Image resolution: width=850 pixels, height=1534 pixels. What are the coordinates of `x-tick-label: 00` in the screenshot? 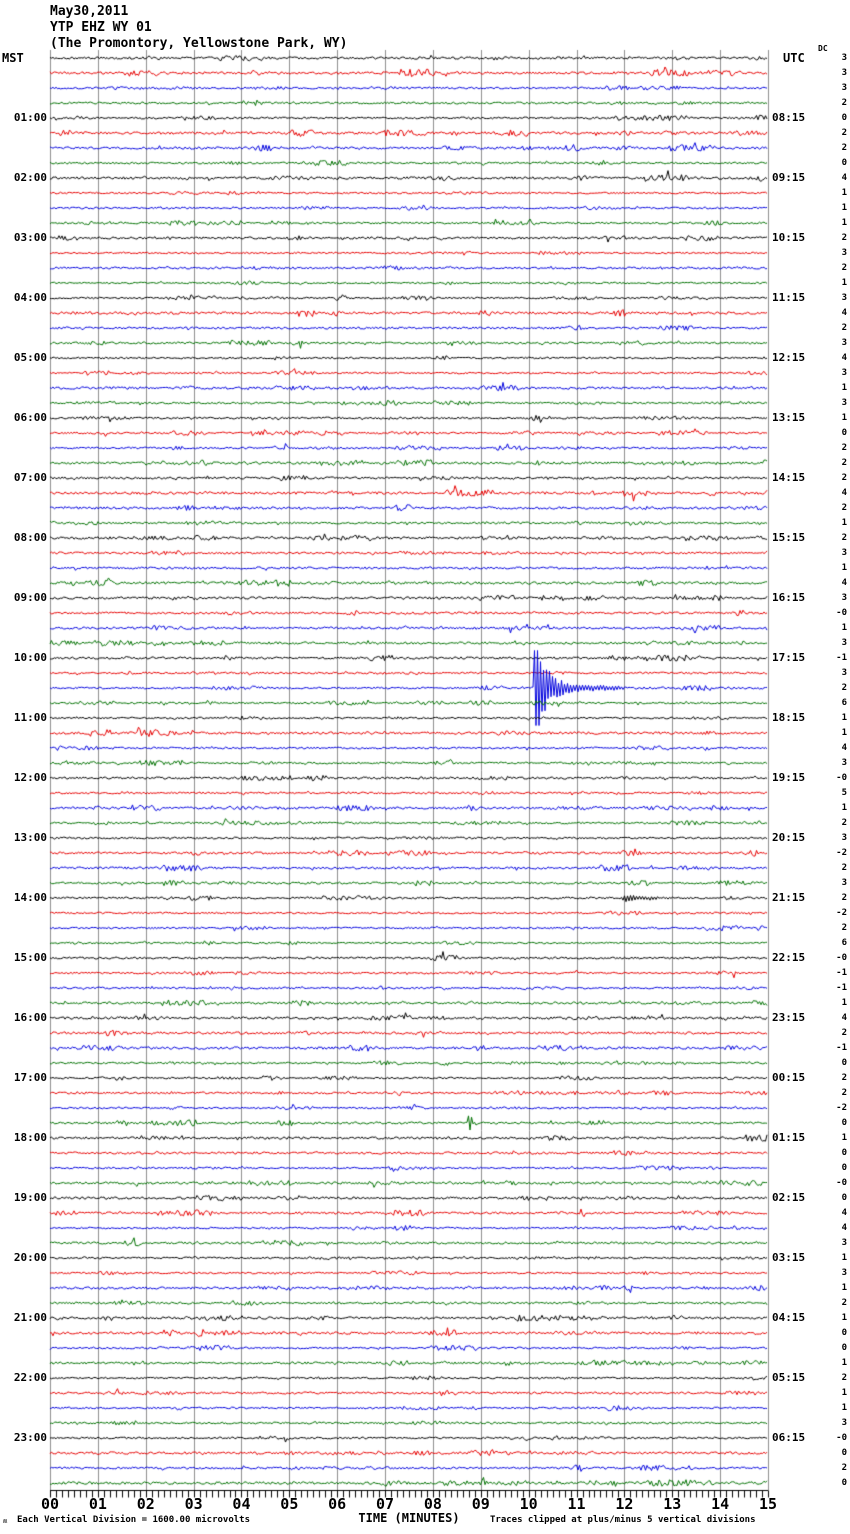 It's located at (50, 1504).